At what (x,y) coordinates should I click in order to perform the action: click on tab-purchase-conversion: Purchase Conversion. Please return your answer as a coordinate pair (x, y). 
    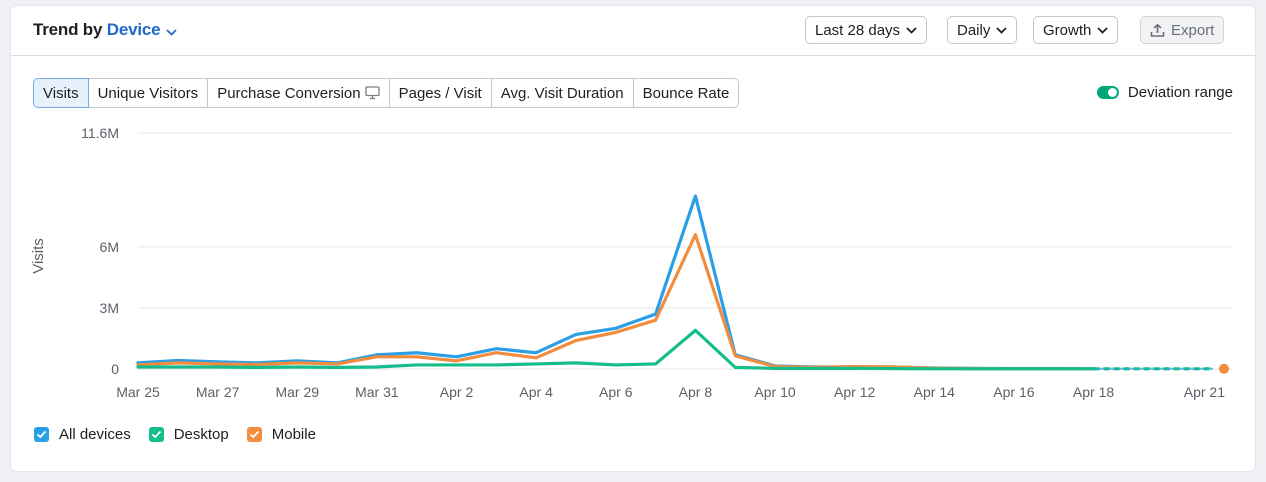
    Looking at the image, I should click on (298, 93).